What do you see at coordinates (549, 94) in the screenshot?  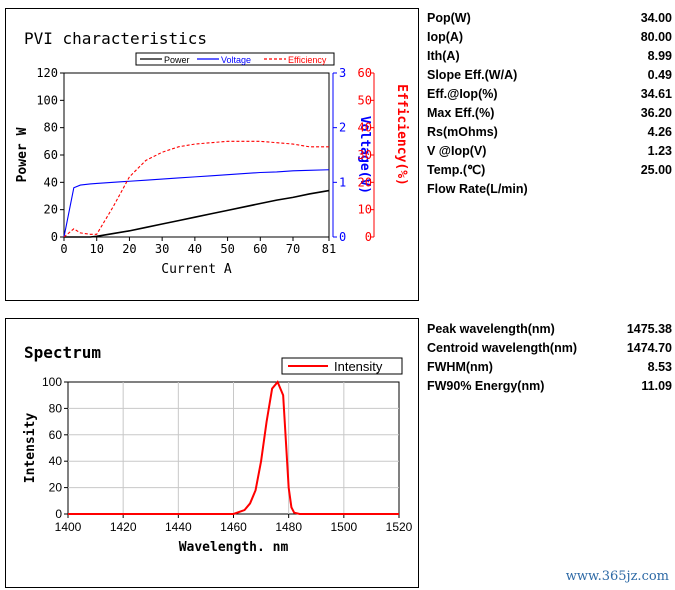 I see `table-row: Eff.@Iop(%) 34.61` at bounding box center [549, 94].